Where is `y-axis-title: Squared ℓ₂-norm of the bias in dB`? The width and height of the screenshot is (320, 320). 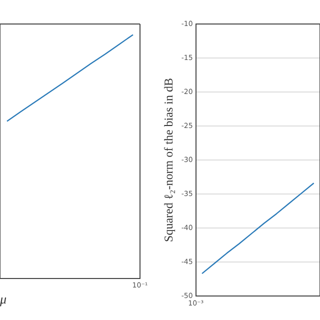
y-axis-title: Squared ℓ₂-norm of the bias in dB is located at coordinates (168, 160).